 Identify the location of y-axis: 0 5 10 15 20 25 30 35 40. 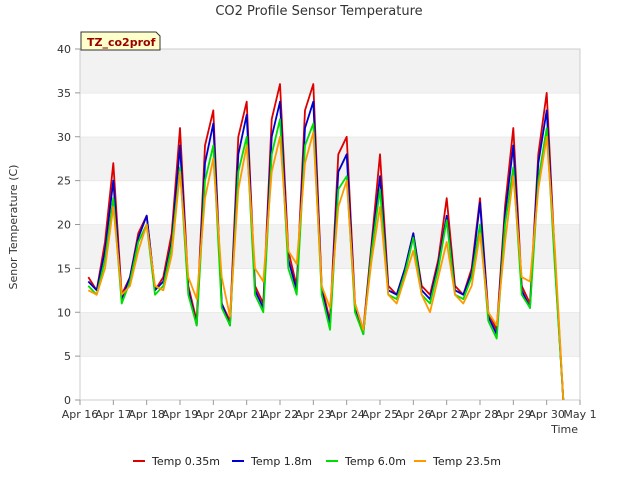
(68, 225).